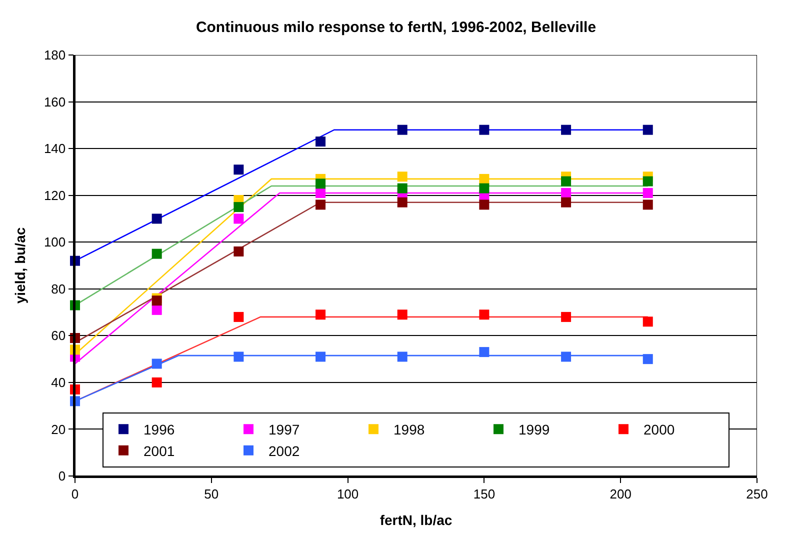 This screenshot has height=541, width=792. What do you see at coordinates (159, 450) in the screenshot?
I see `legend-label: 2001` at bounding box center [159, 450].